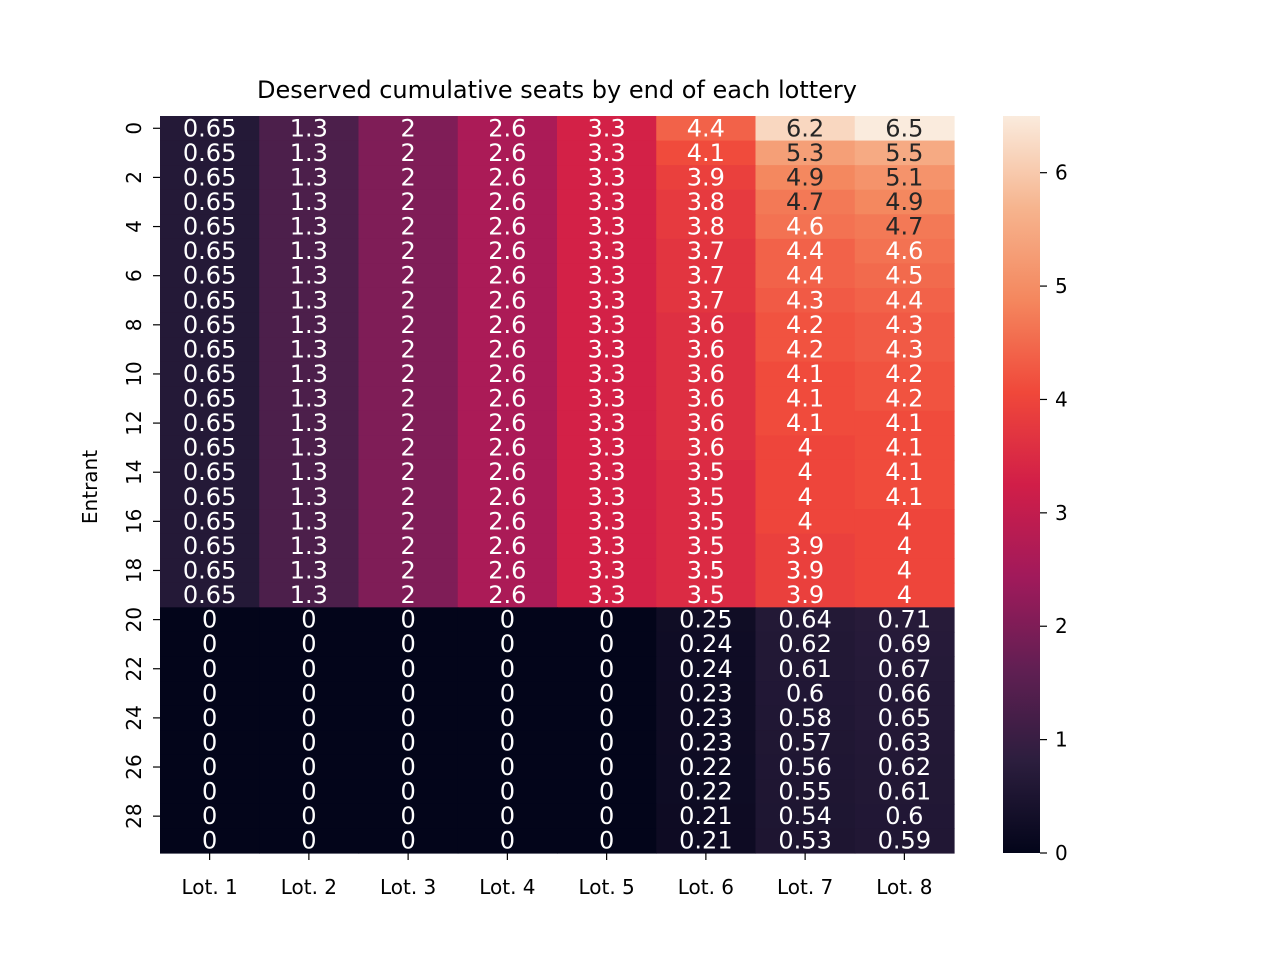 This screenshot has width=1280, height=960. Describe the element at coordinates (1061, 513) in the screenshot. I see `colorbar-tick-label: 3` at that location.